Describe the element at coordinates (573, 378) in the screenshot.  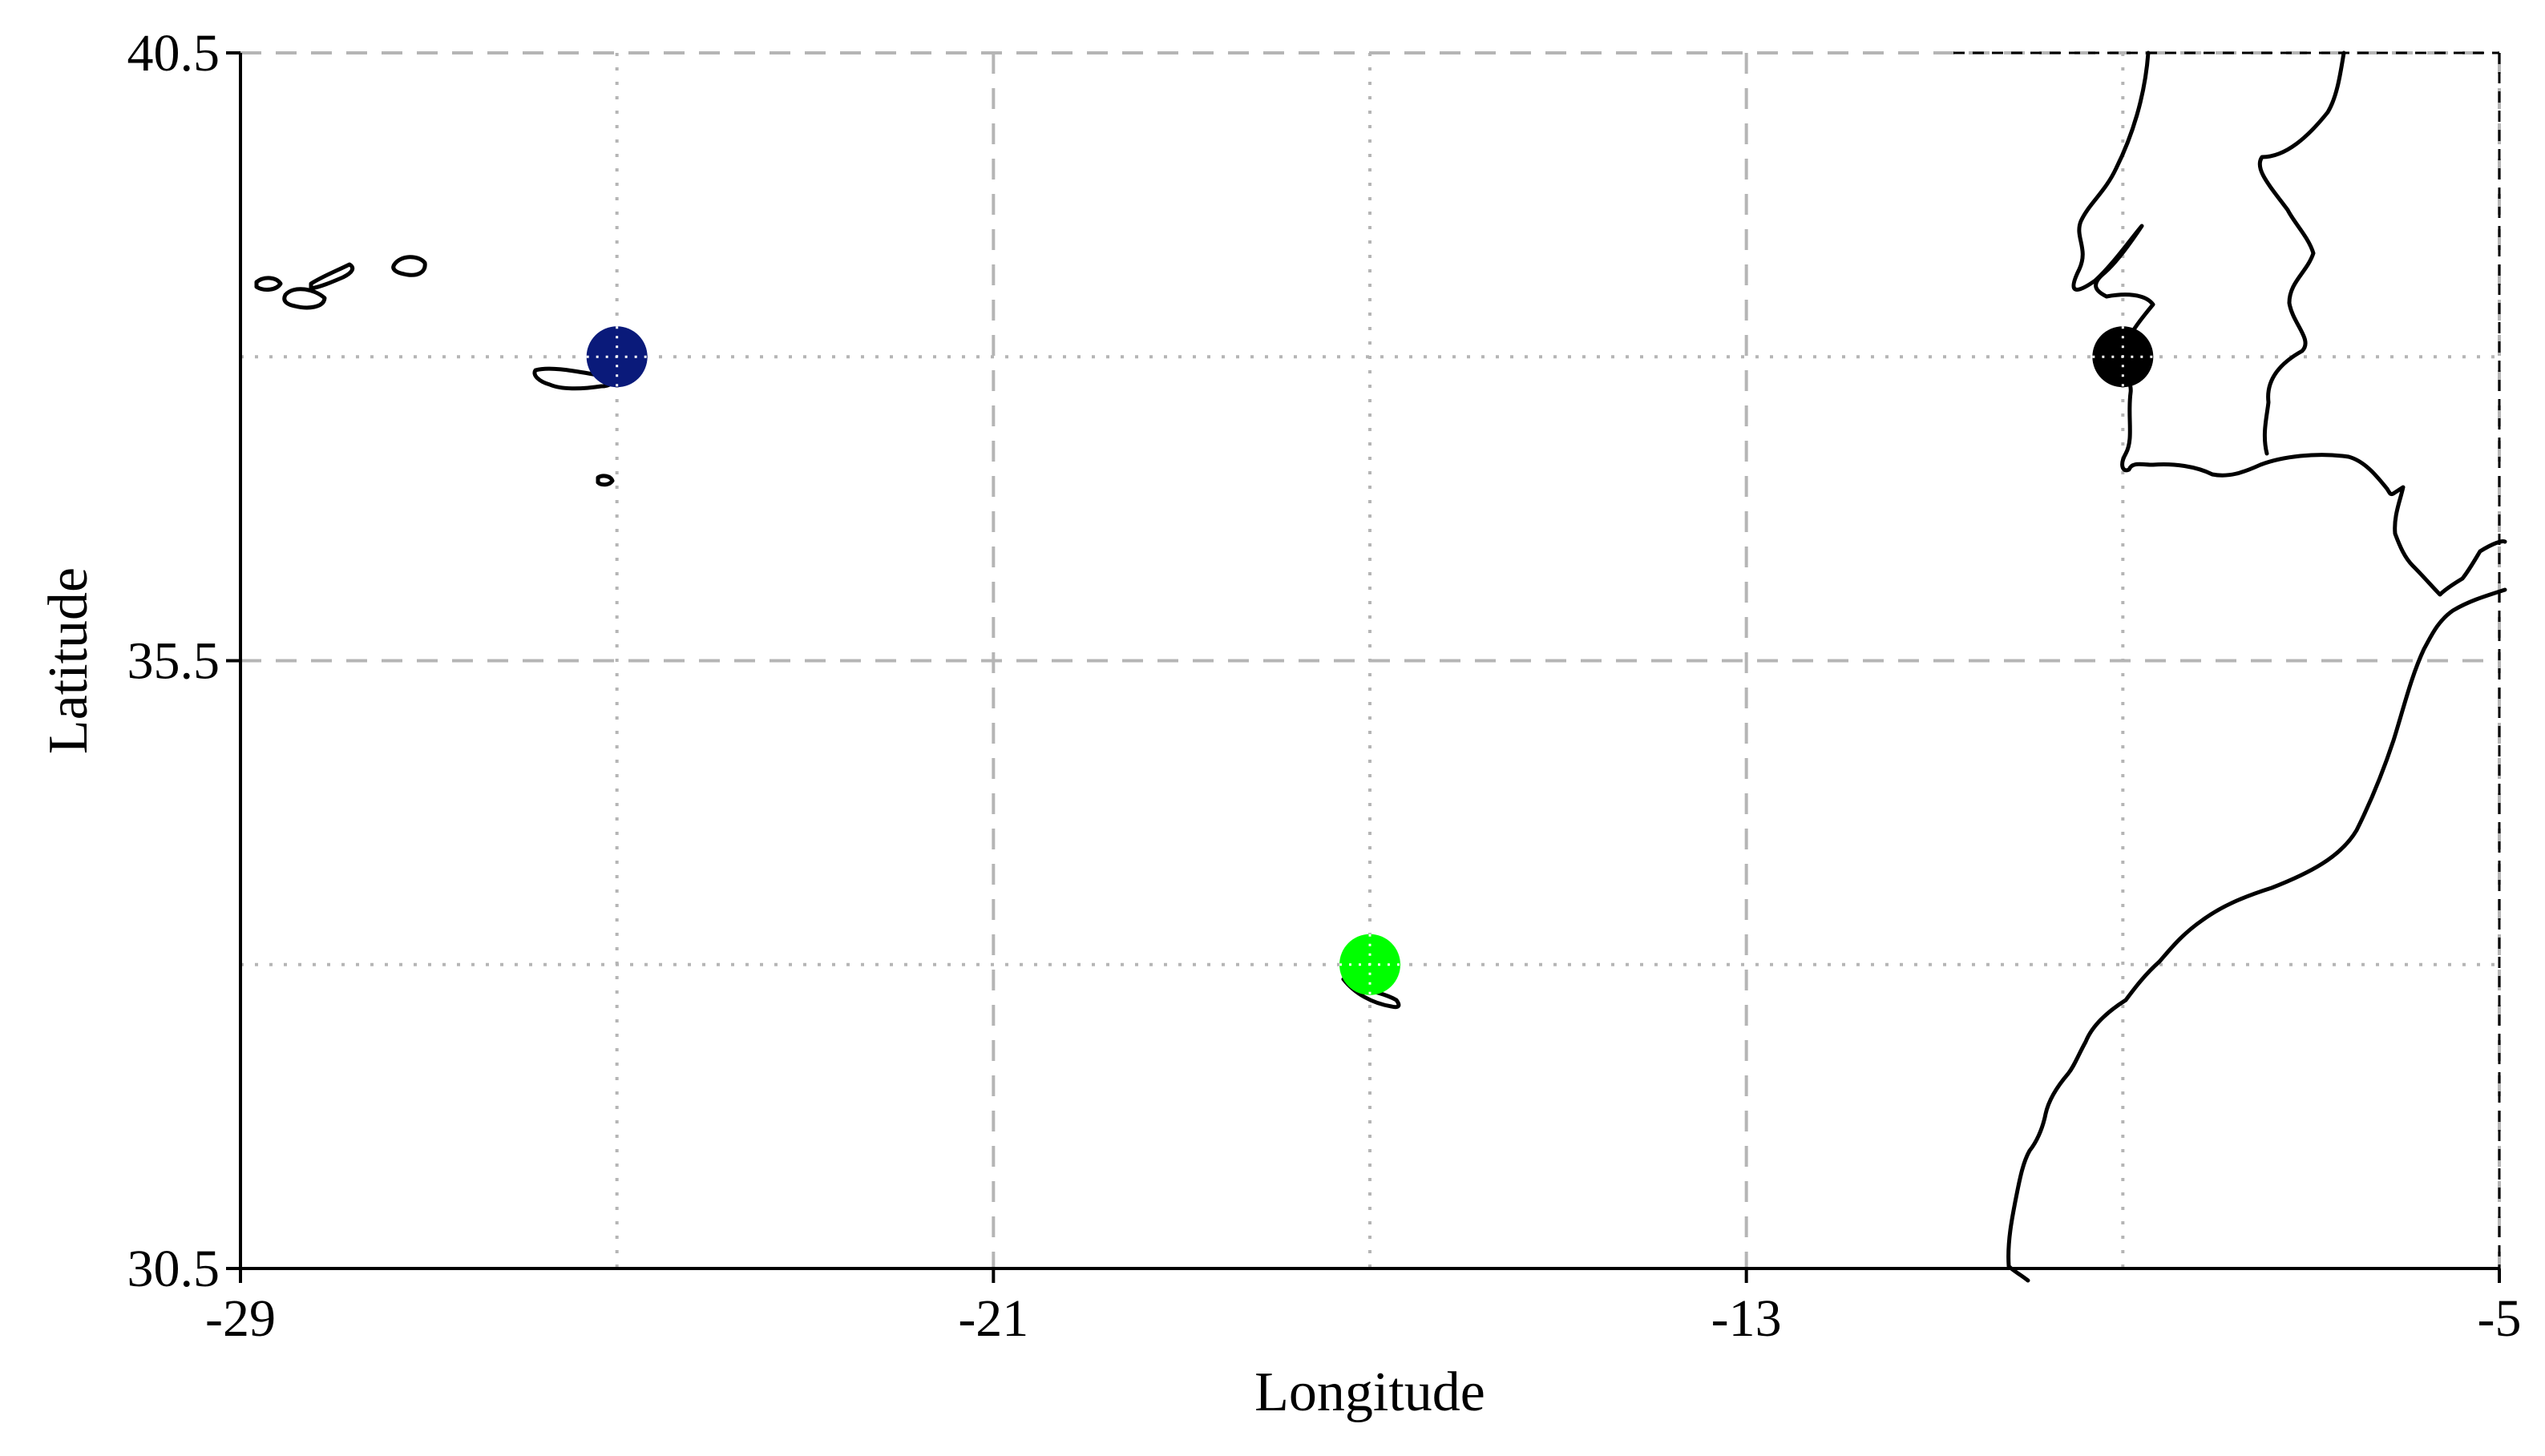
I see `azores-island-sao-miguel` at that location.